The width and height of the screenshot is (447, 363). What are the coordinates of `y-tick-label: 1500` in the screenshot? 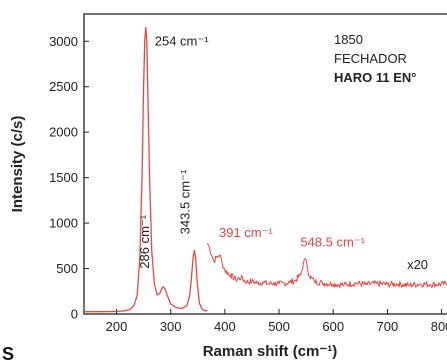 It's located at (63, 177).